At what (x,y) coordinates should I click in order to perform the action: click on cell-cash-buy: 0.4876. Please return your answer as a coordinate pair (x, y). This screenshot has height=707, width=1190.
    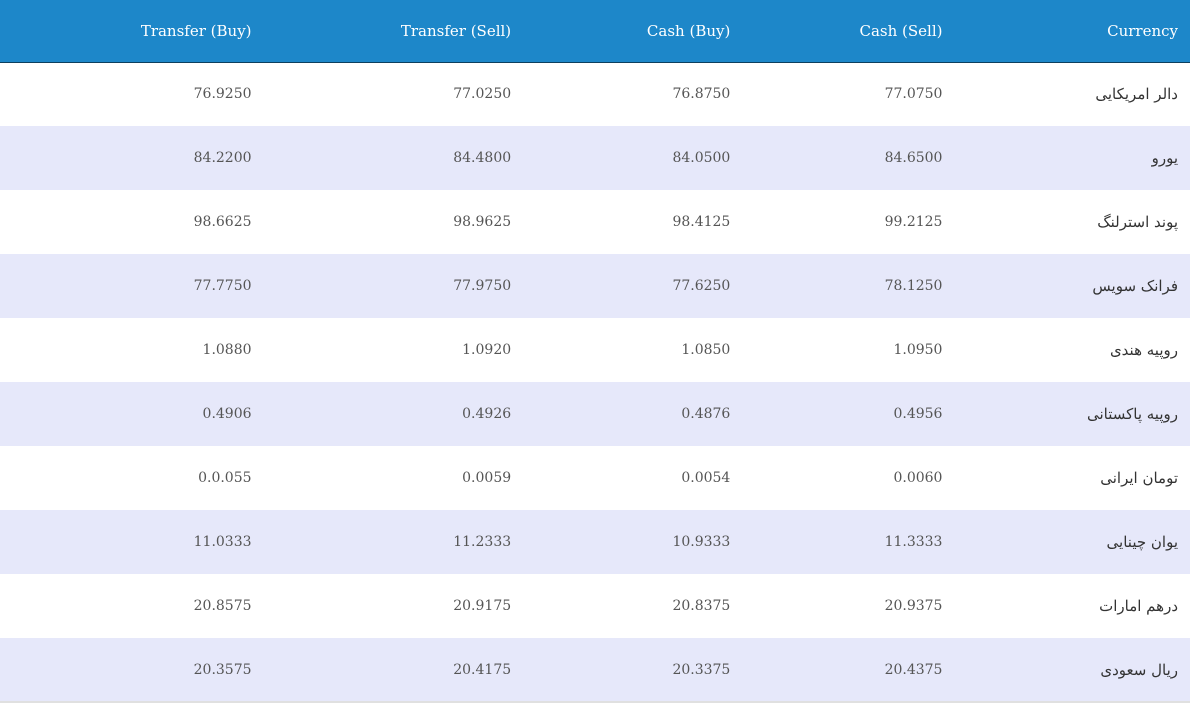
    Looking at the image, I should click on (706, 414).